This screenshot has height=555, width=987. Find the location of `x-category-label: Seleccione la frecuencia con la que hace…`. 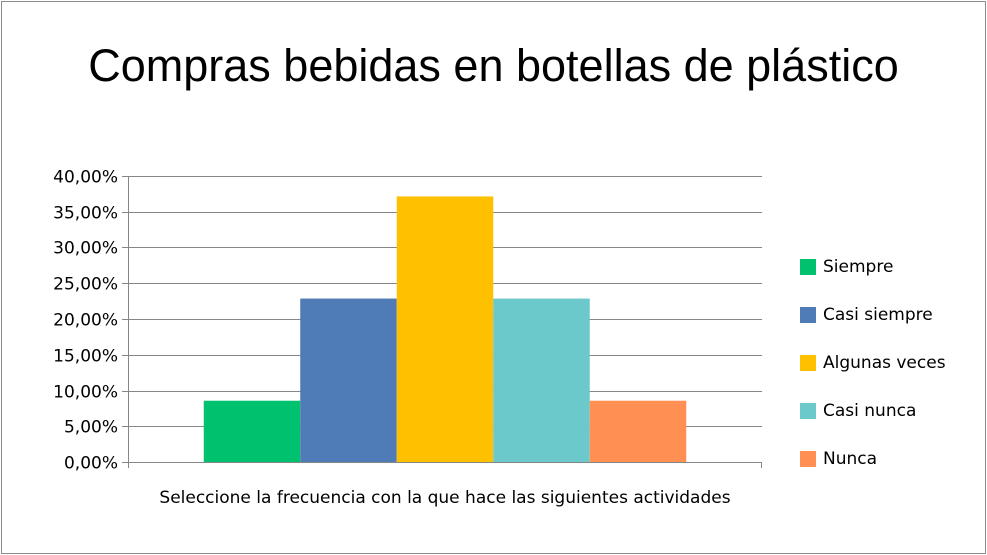

x-category-label: Seleccione la frecuencia con la que hace… is located at coordinates (445, 498).